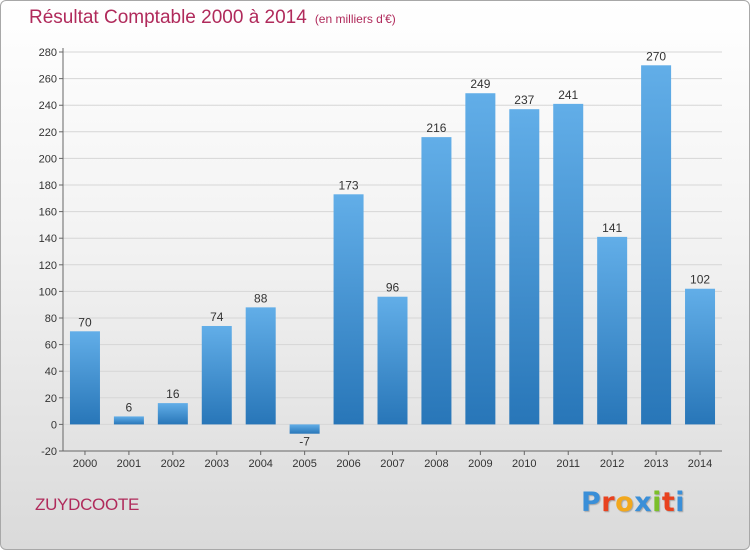 Image resolution: width=750 pixels, height=550 pixels. I want to click on data-label-2001: 6, so click(129, 407).